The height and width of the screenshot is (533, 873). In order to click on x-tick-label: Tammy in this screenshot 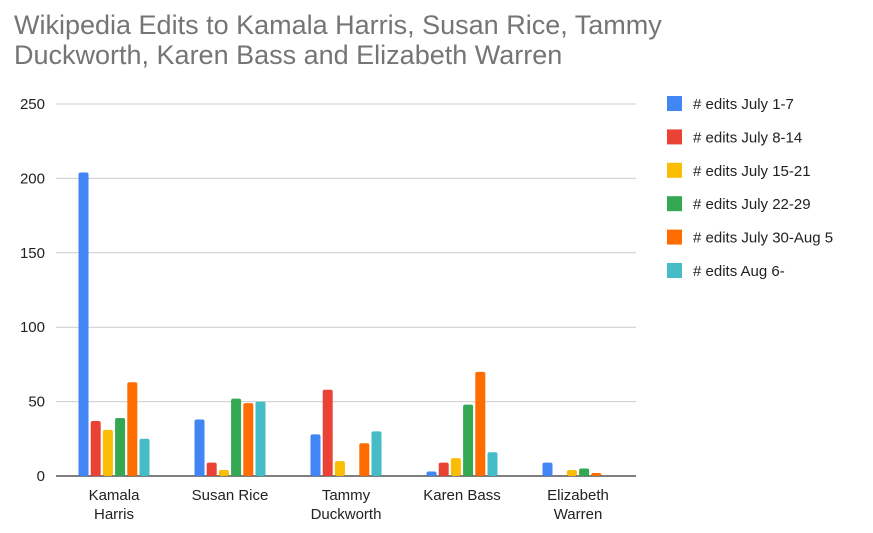, I will do `click(346, 495)`.